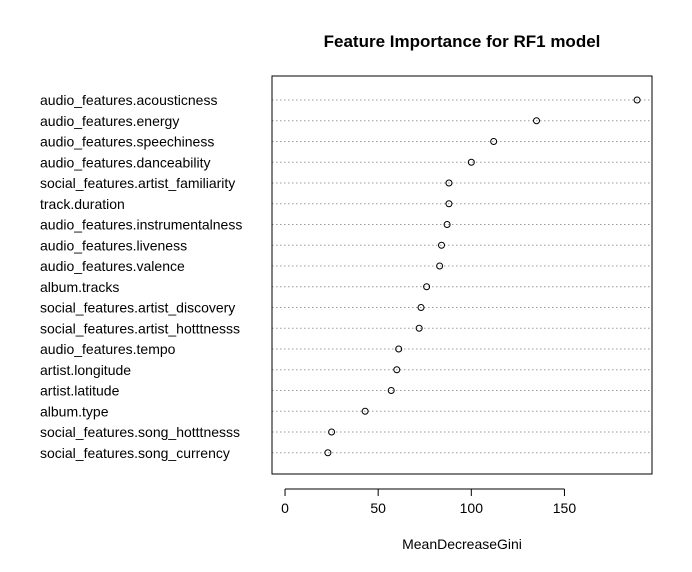 The image size is (692, 572). I want to click on category-label: album.tracks, so click(79, 287).